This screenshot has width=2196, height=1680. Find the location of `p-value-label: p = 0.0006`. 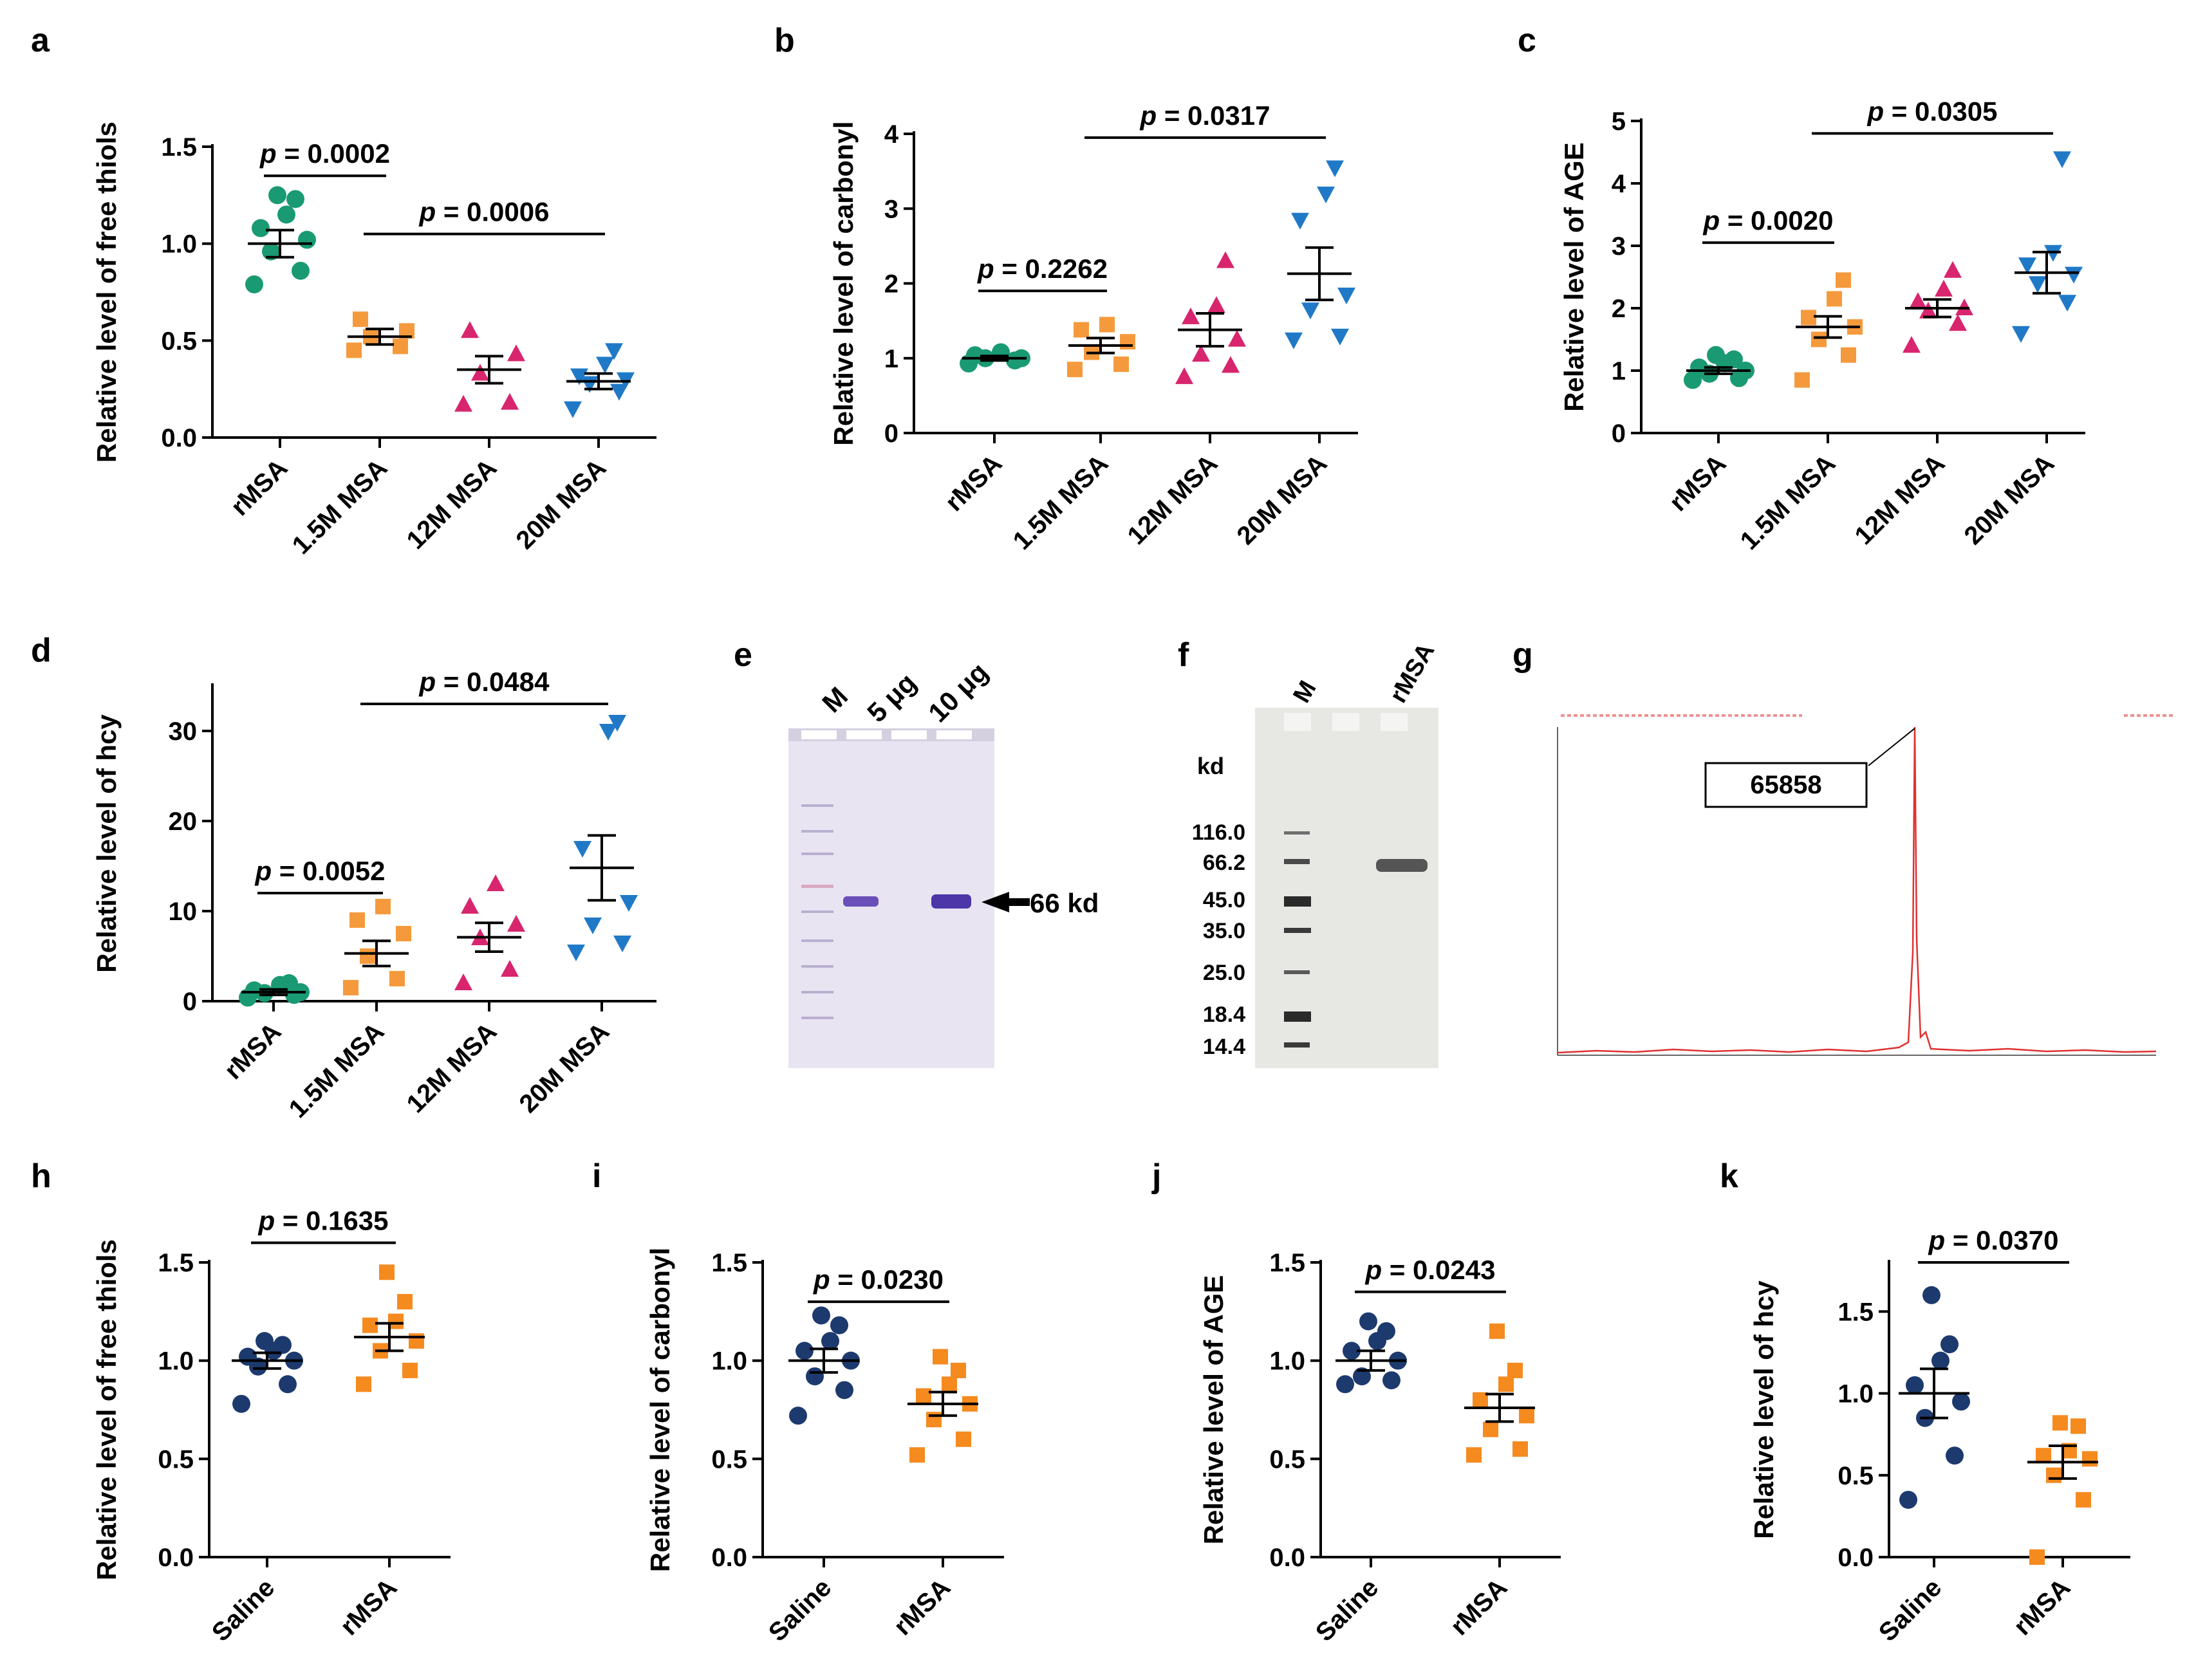

p-value-label: p = 0.0006 is located at coordinates (484, 212).